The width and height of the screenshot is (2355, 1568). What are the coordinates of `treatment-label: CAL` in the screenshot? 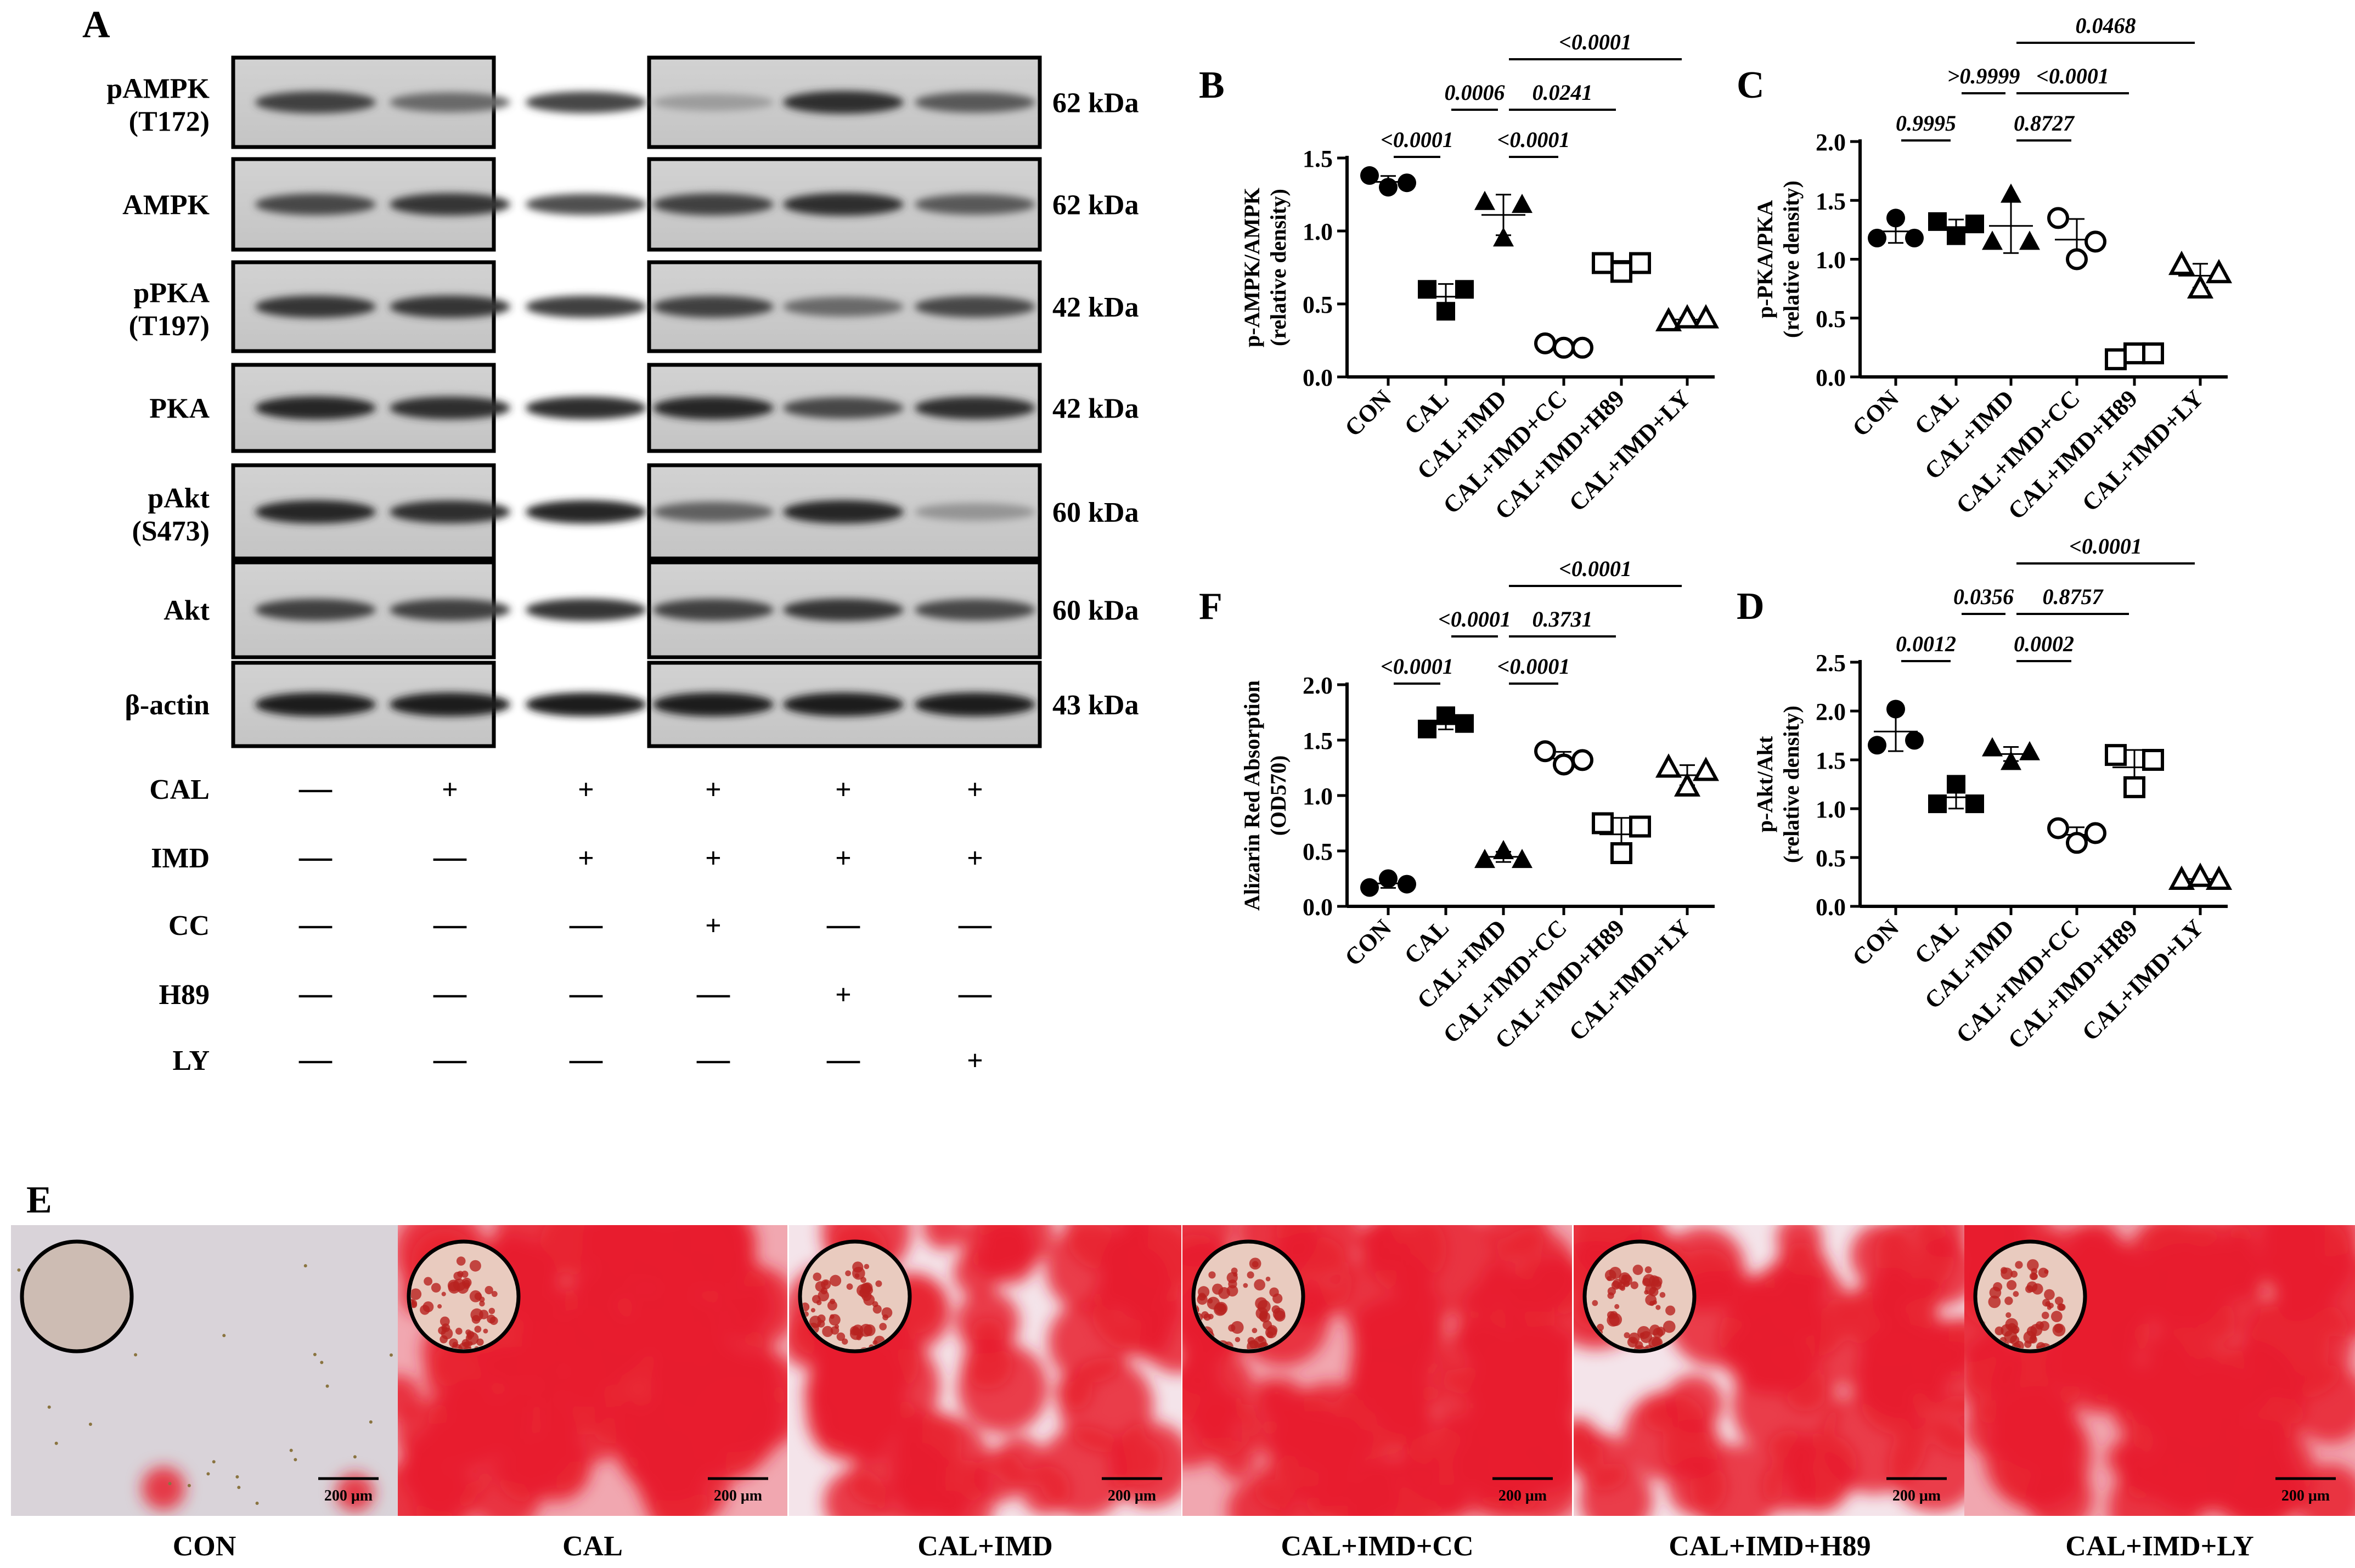 It's located at (180, 789).